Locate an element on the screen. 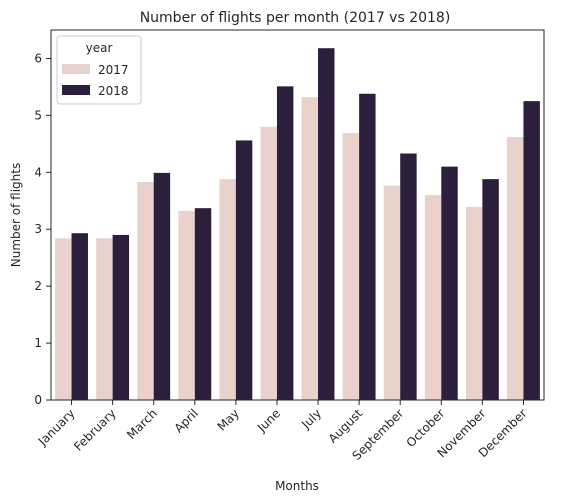  y-tick-label: 2 is located at coordinates (38, 286).